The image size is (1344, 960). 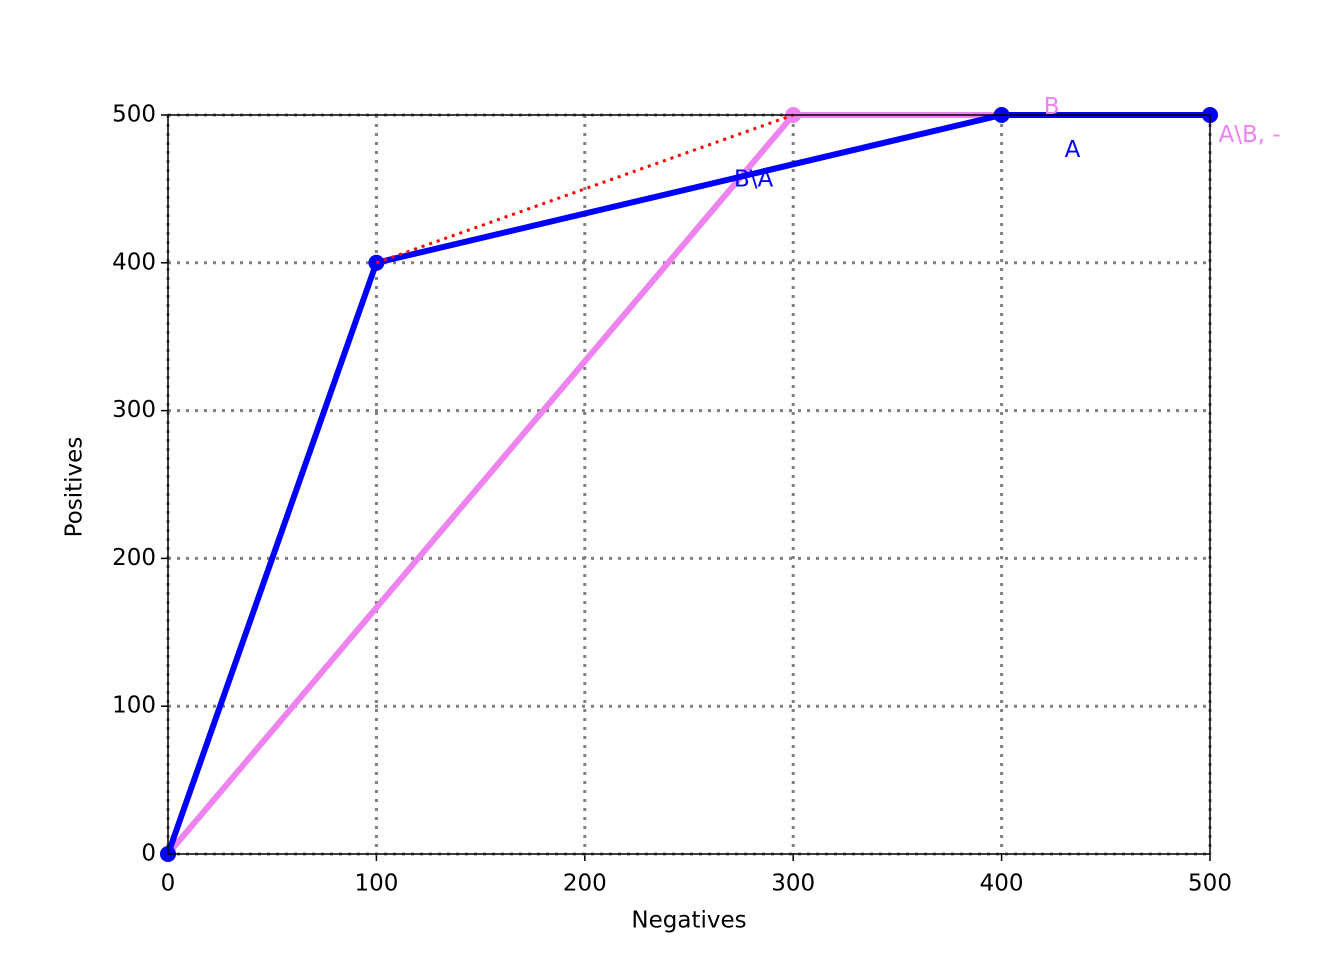 I want to click on annotation: A\B, -, so click(x=1250, y=135).